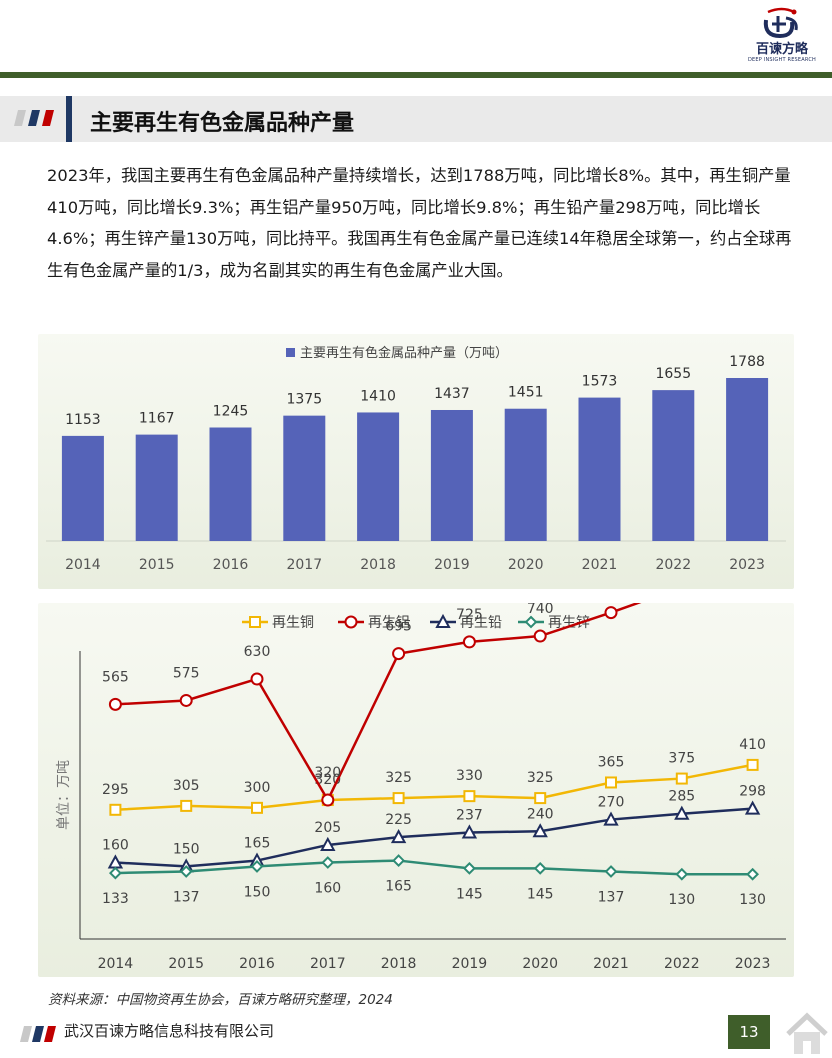 The width and height of the screenshot is (832, 1058). What do you see at coordinates (526, 393) in the screenshot?
I see `bar-value-label: 1451` at bounding box center [526, 393].